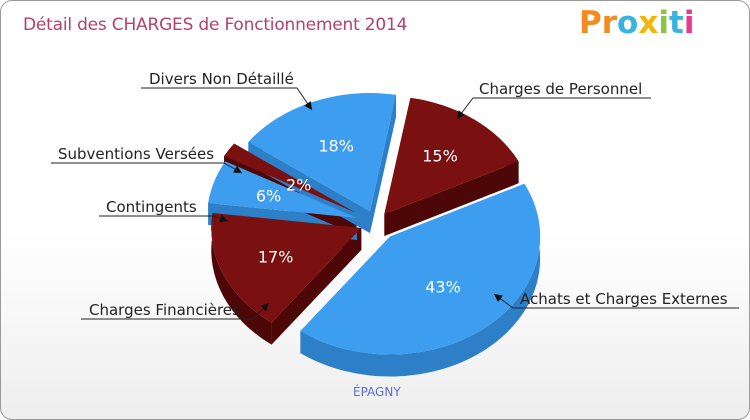 The image size is (750, 420). Describe the element at coordinates (136, 154) in the screenshot. I see `slice-category-label: Subventions Versées` at that location.